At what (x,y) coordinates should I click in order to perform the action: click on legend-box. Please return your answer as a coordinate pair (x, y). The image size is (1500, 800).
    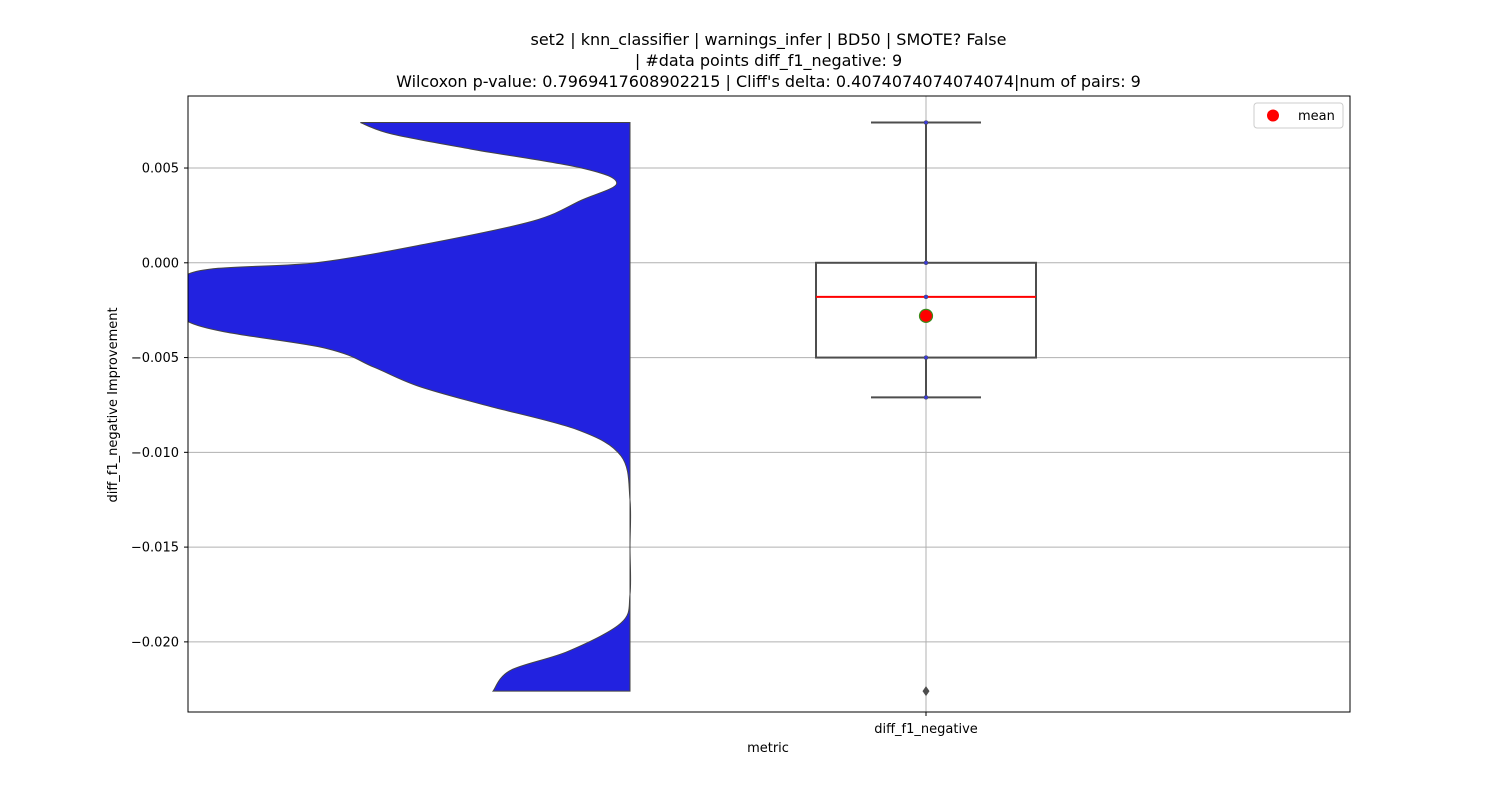
    Looking at the image, I should click on (1298, 115).